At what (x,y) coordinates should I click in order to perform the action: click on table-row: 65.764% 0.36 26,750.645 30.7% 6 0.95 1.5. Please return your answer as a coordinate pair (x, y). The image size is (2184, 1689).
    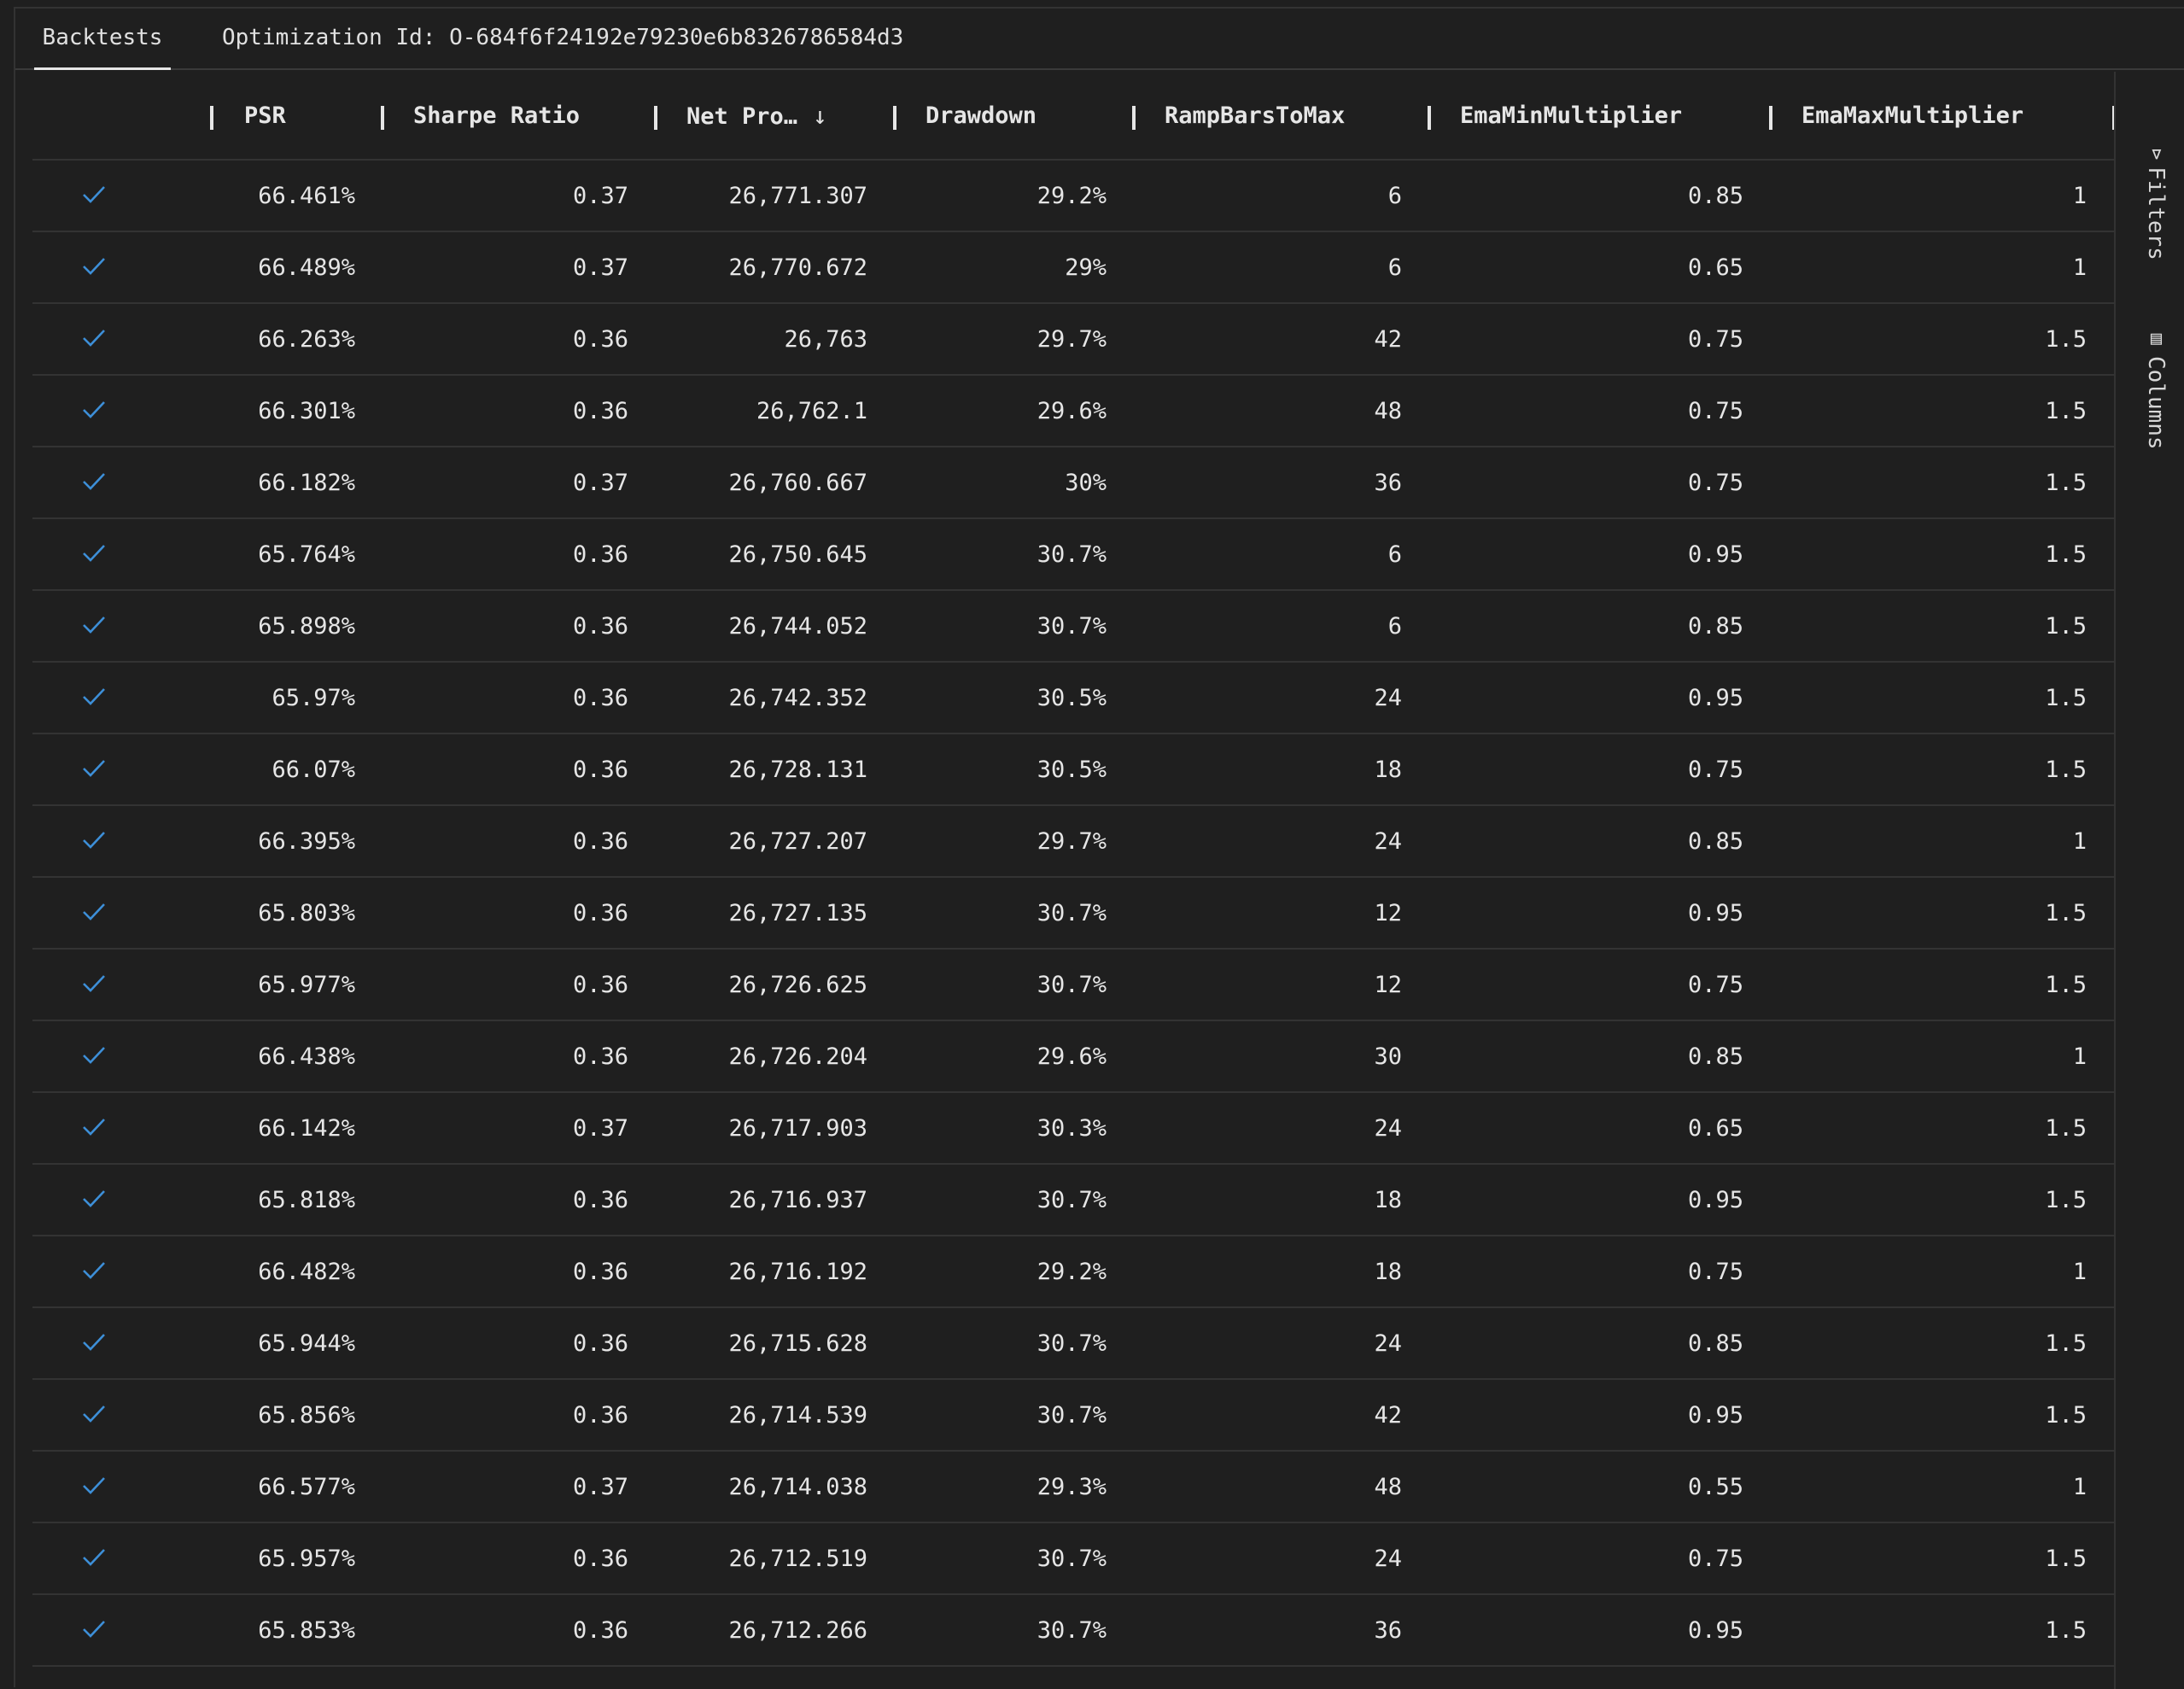
    Looking at the image, I should click on (1074, 555).